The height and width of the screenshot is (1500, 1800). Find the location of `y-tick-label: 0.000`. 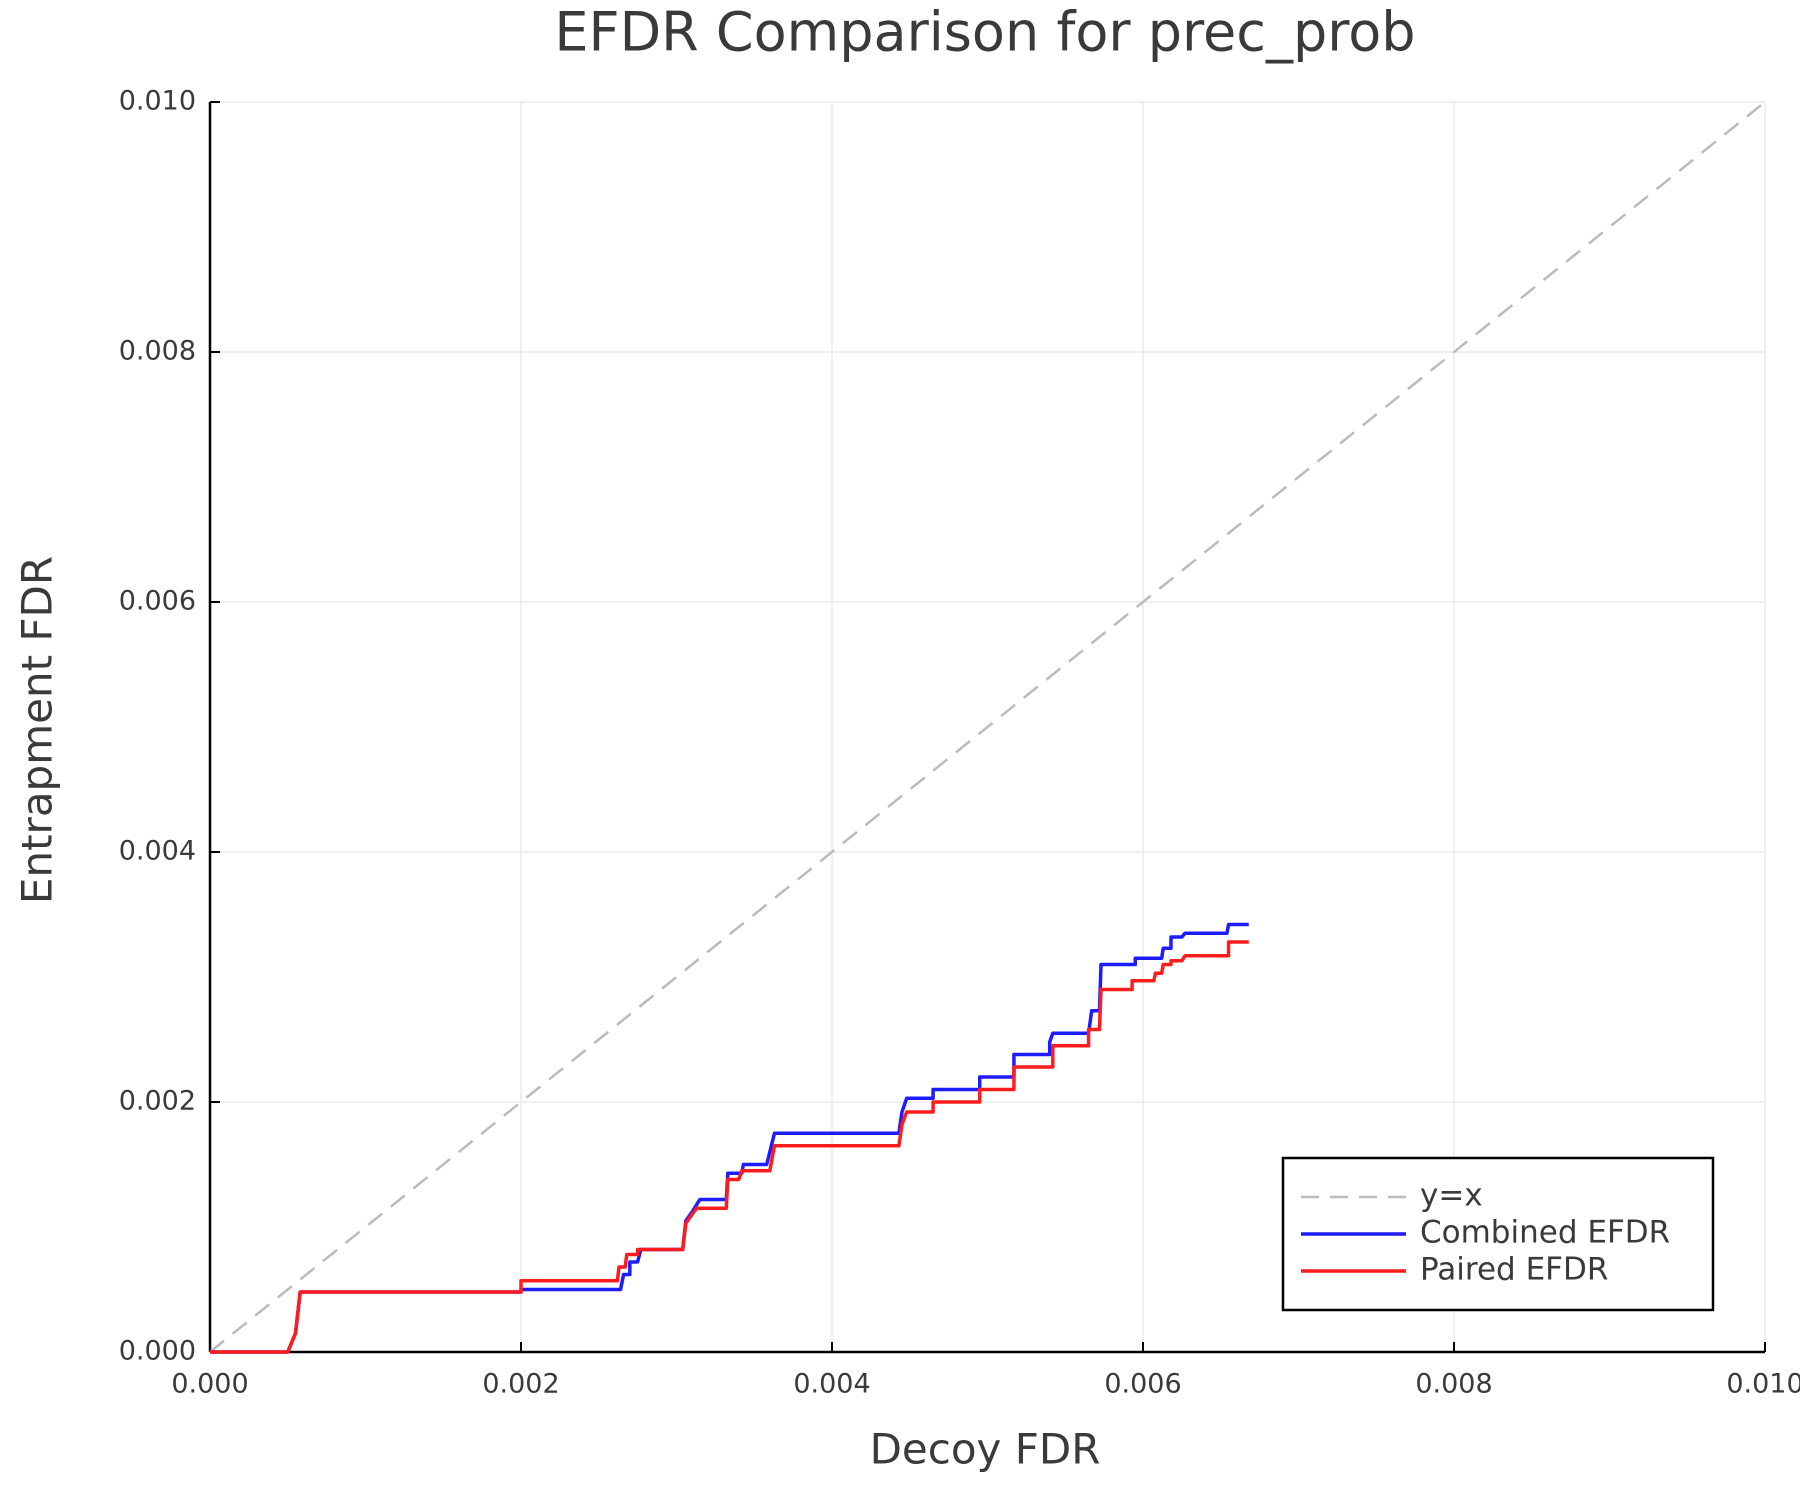

y-tick-label: 0.000 is located at coordinates (157, 1351).